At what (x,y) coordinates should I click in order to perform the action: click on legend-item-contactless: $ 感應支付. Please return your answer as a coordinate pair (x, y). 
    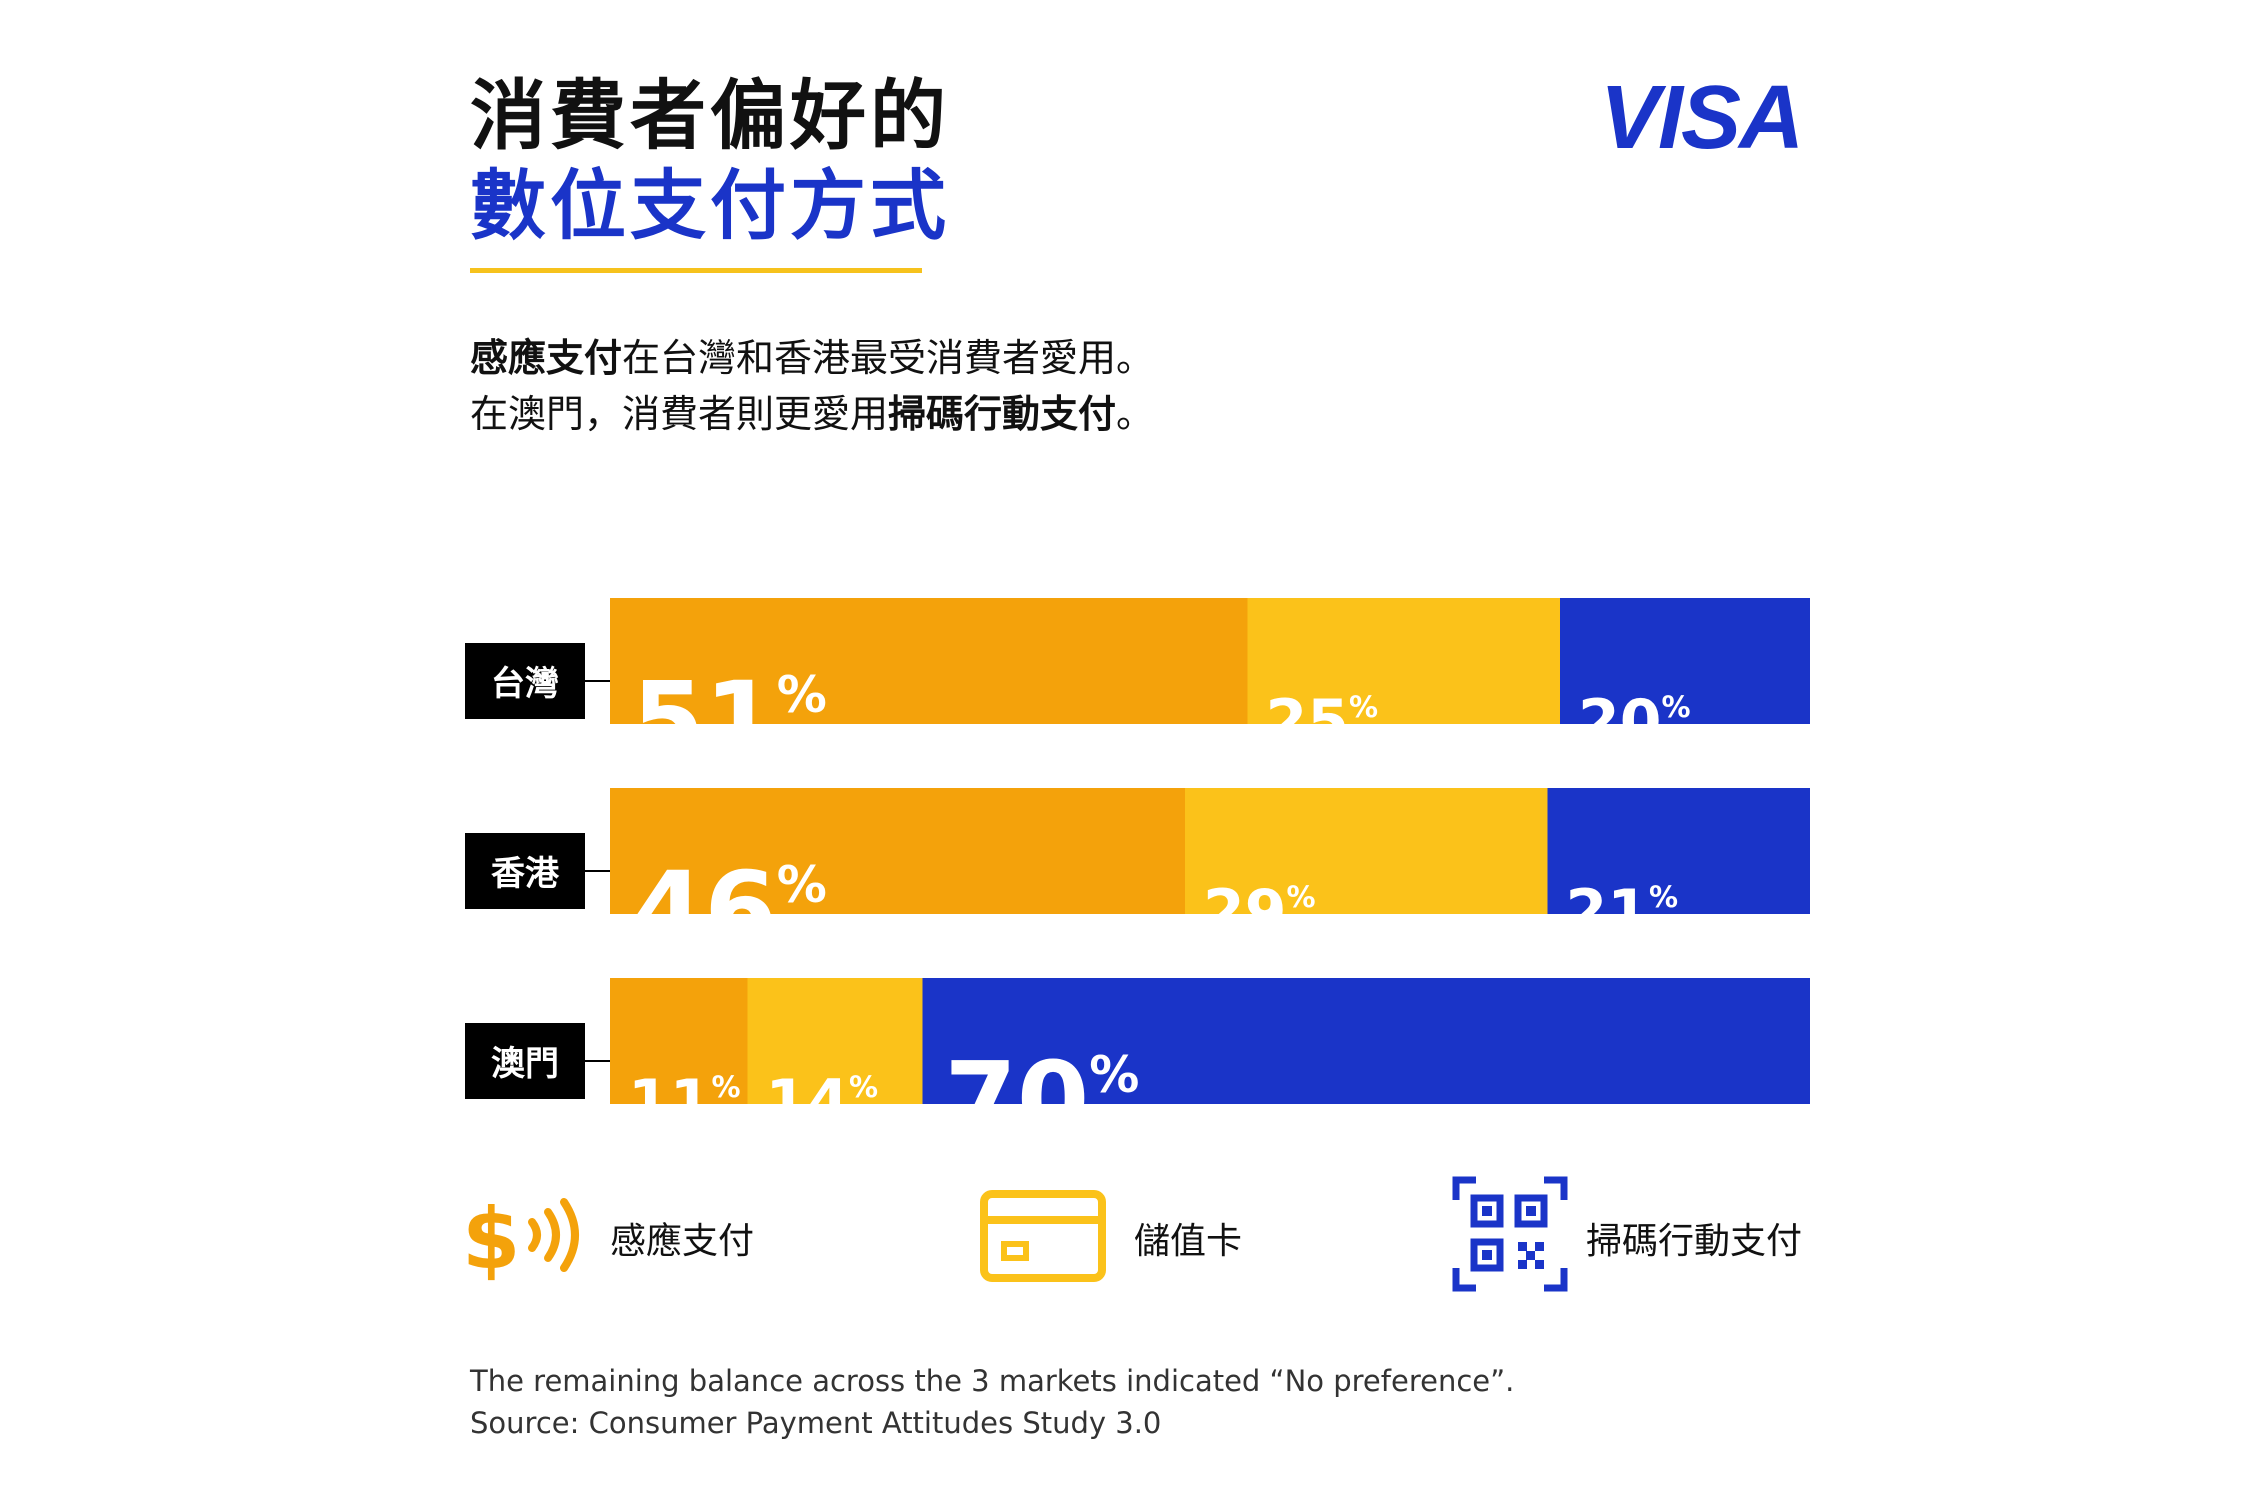
    Looking at the image, I should click on (622, 1235).